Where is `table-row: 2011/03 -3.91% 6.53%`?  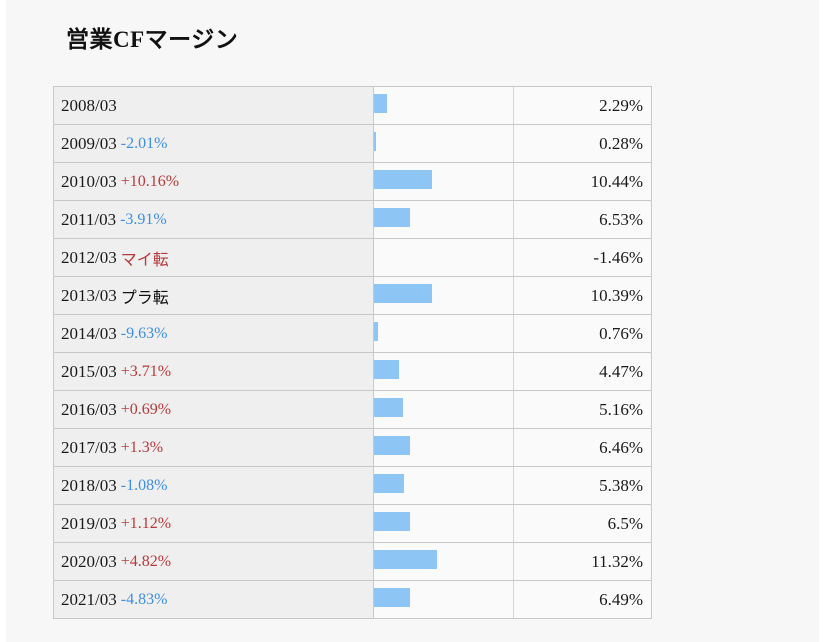
table-row: 2011/03 -3.91% 6.53% is located at coordinates (353, 220).